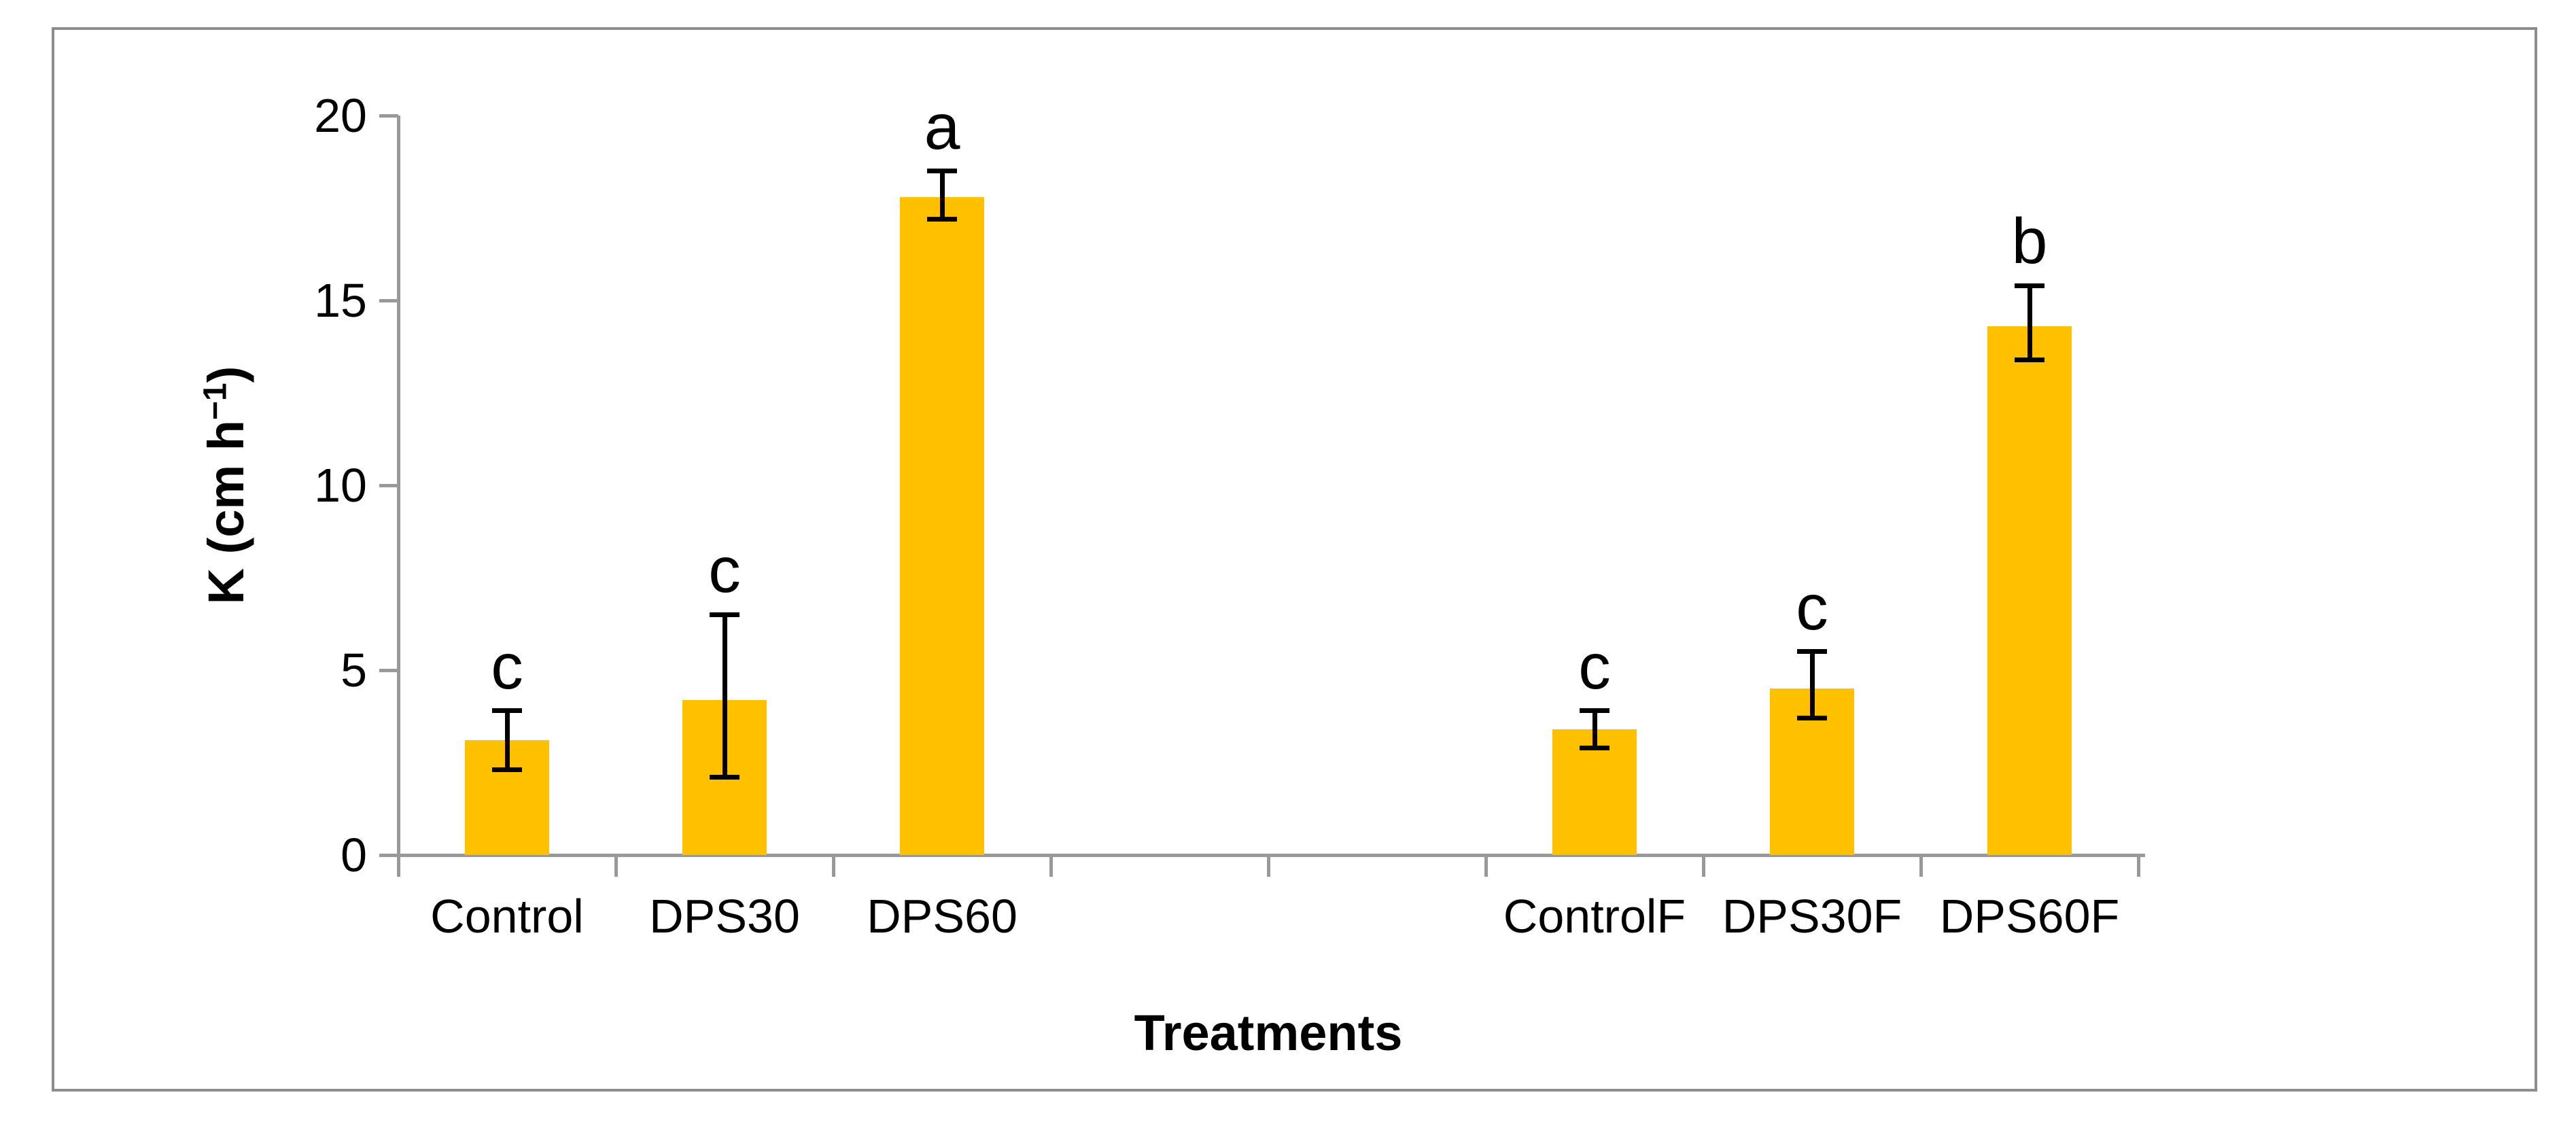  What do you see at coordinates (942, 916) in the screenshot?
I see `x-category-label: DPS60` at bounding box center [942, 916].